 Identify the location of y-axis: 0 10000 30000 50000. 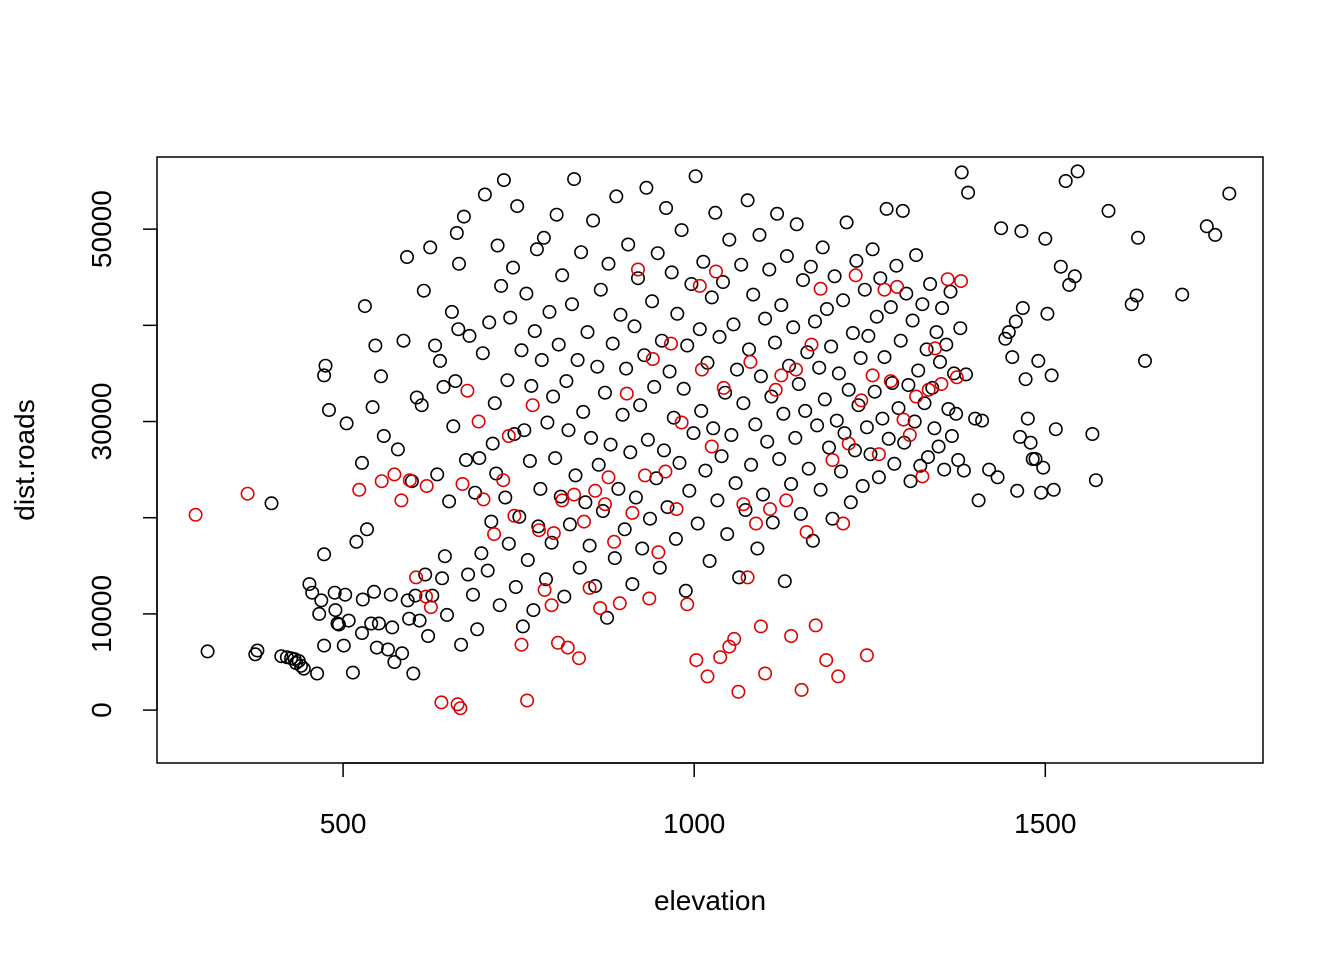
(122, 454).